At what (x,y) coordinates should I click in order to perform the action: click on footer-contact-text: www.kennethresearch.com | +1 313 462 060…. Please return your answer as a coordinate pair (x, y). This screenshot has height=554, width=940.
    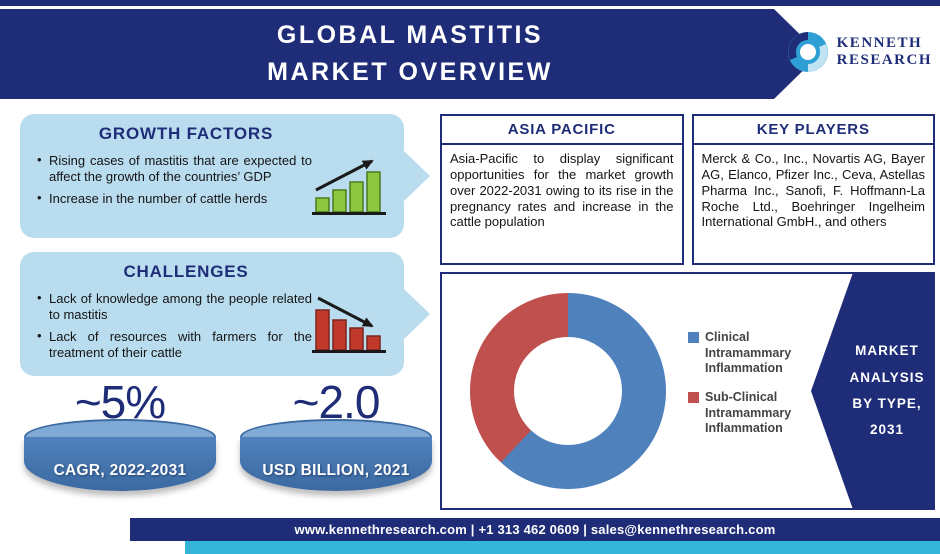
    Looking at the image, I should click on (535, 529).